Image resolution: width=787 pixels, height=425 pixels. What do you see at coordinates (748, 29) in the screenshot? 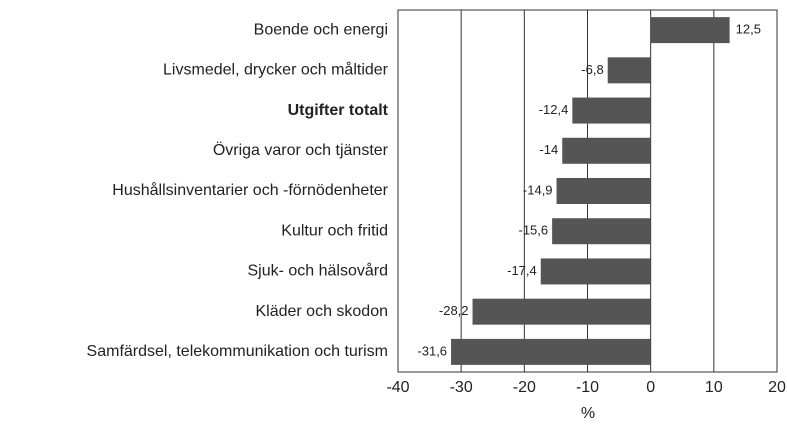
I see `data-label: 12,5` at bounding box center [748, 29].